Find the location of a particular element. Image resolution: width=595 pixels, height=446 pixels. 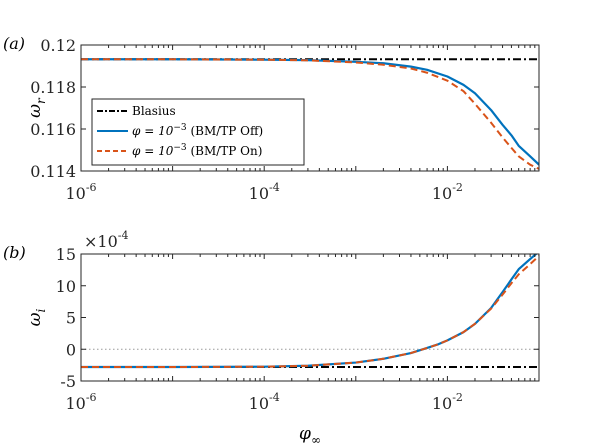

y-multiplier-base: ×10 is located at coordinates (101, 241).